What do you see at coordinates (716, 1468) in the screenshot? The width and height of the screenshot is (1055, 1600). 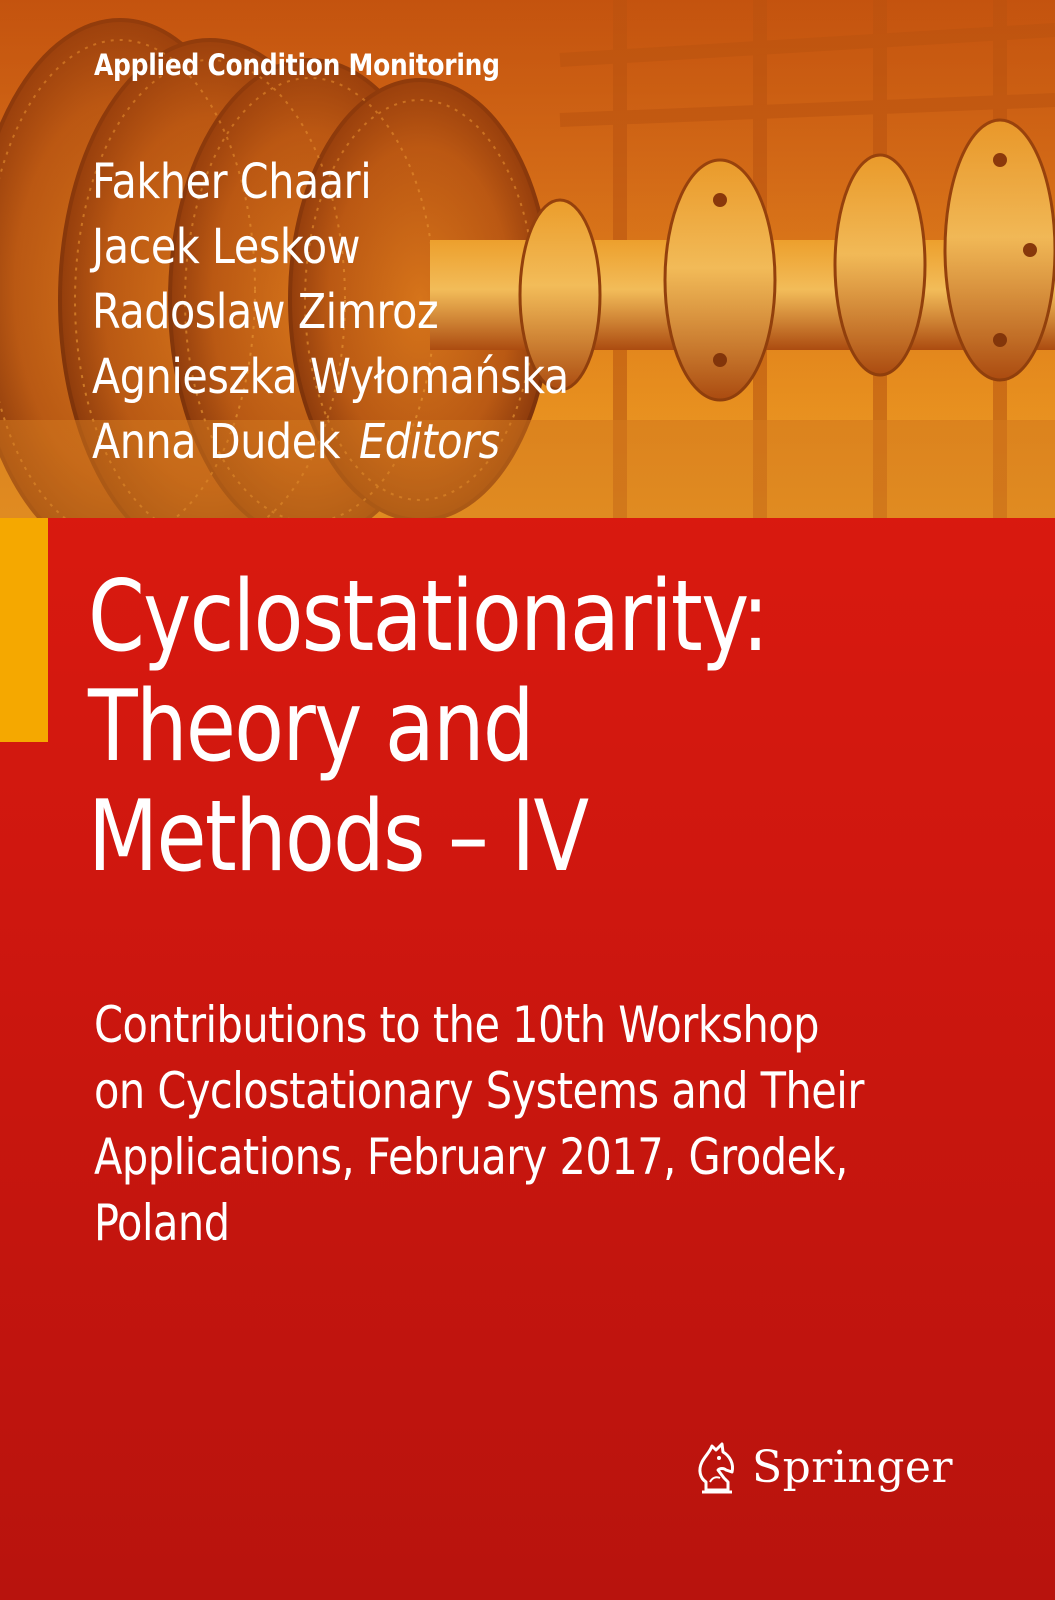 I see `chess-knight-icon` at bounding box center [716, 1468].